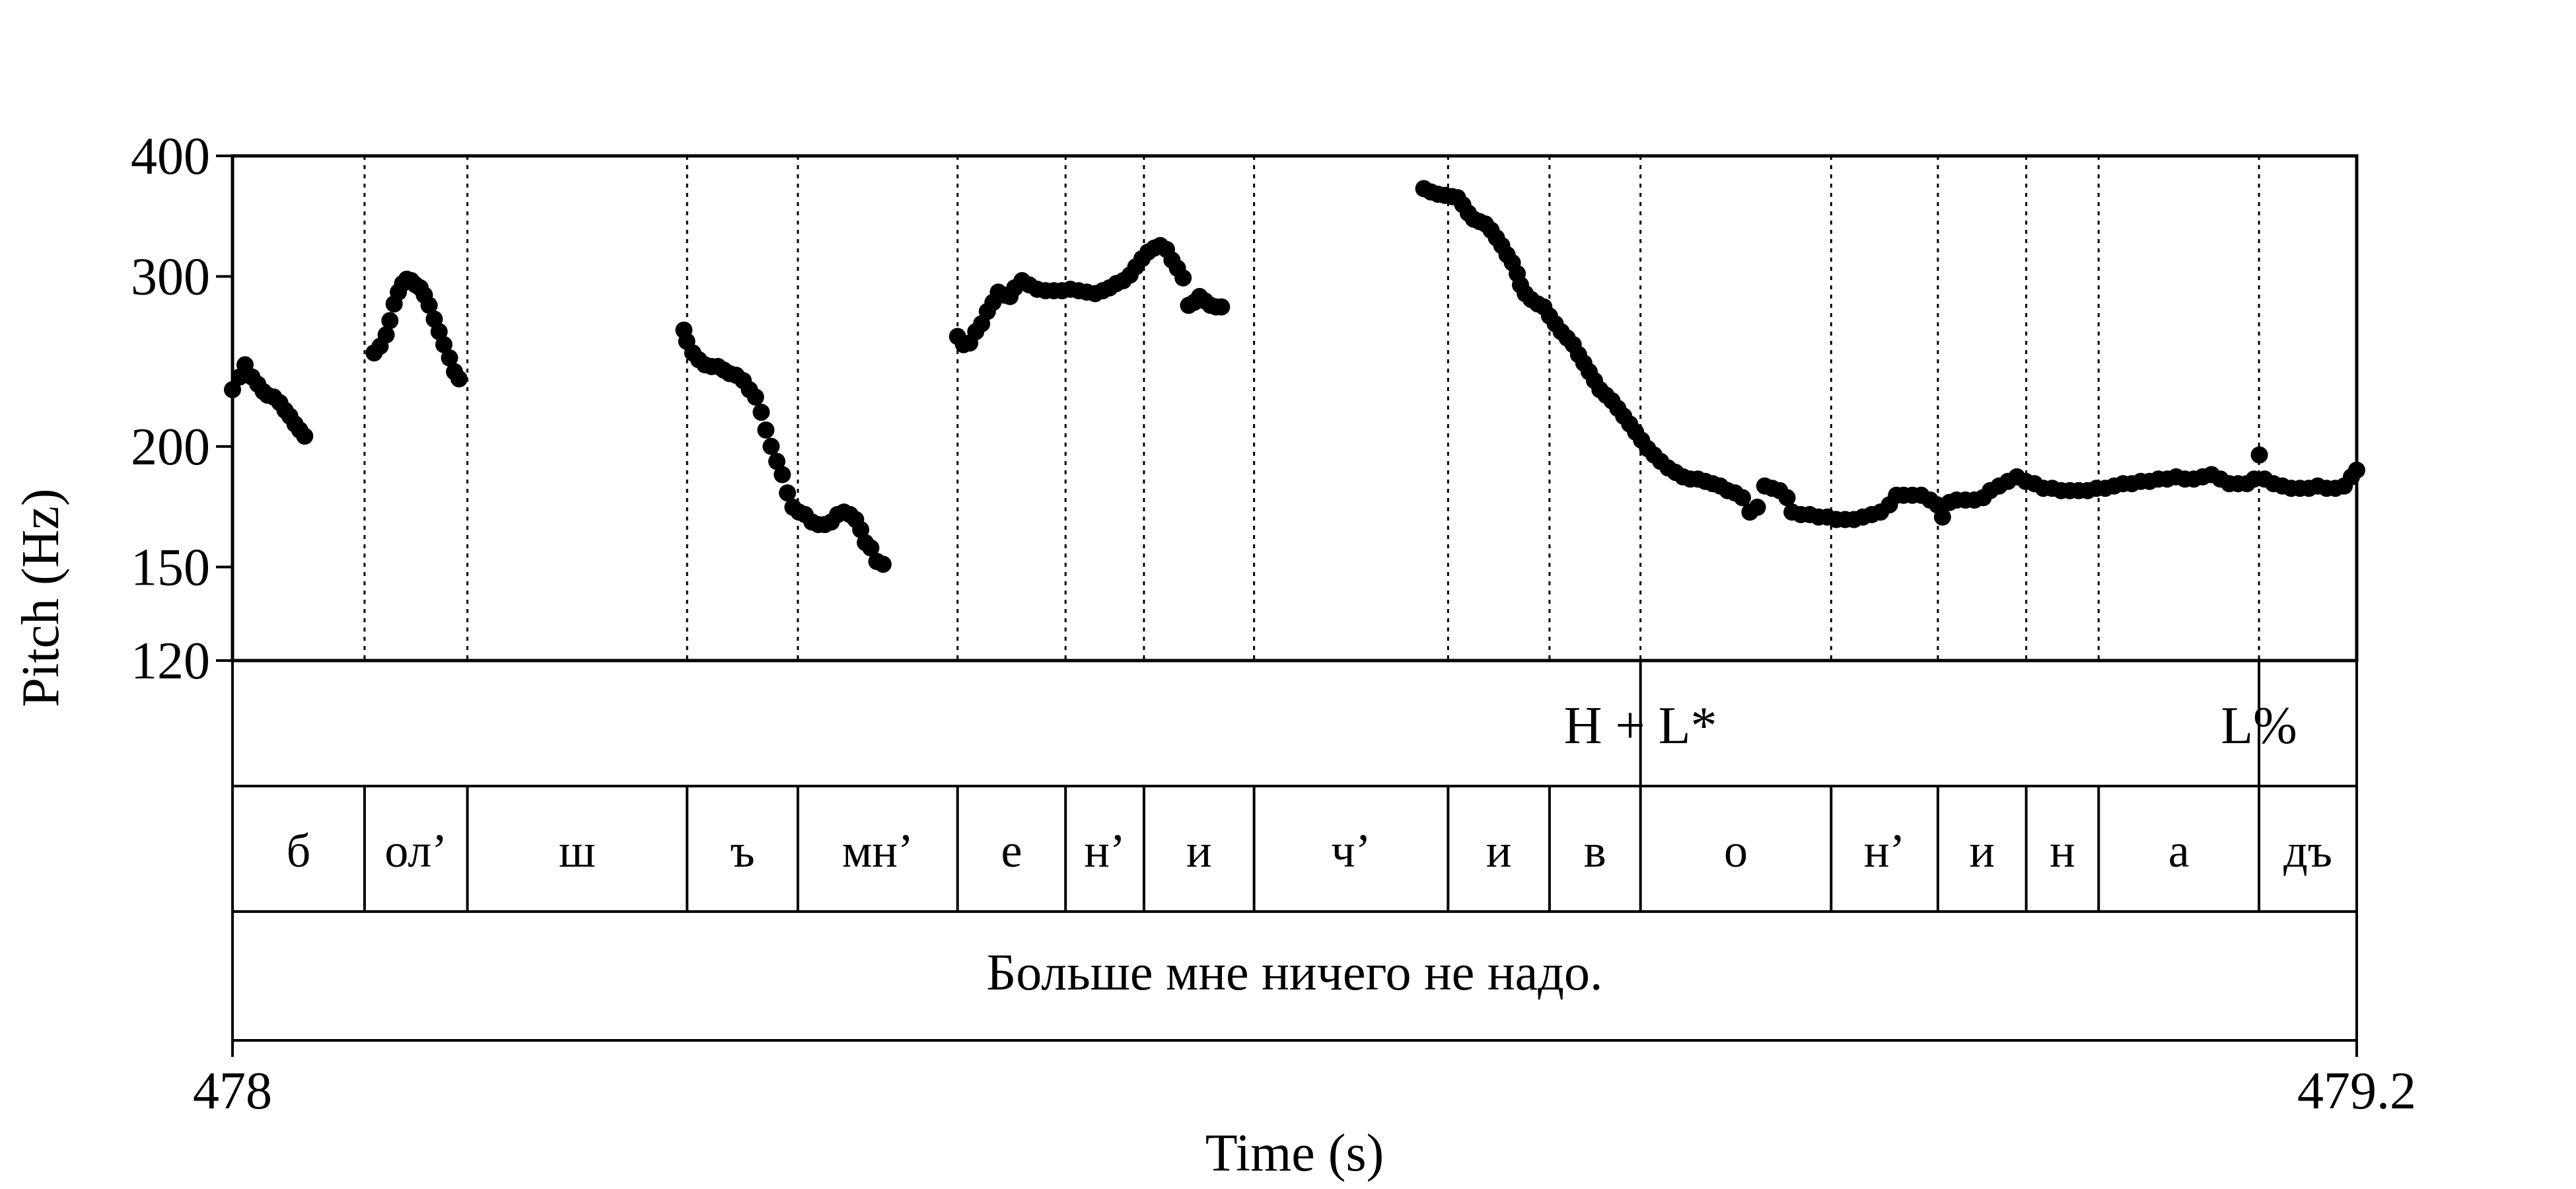 The image size is (2576, 1189). What do you see at coordinates (41, 597) in the screenshot?
I see `y-axis-label: Pitch (Hz)` at bounding box center [41, 597].